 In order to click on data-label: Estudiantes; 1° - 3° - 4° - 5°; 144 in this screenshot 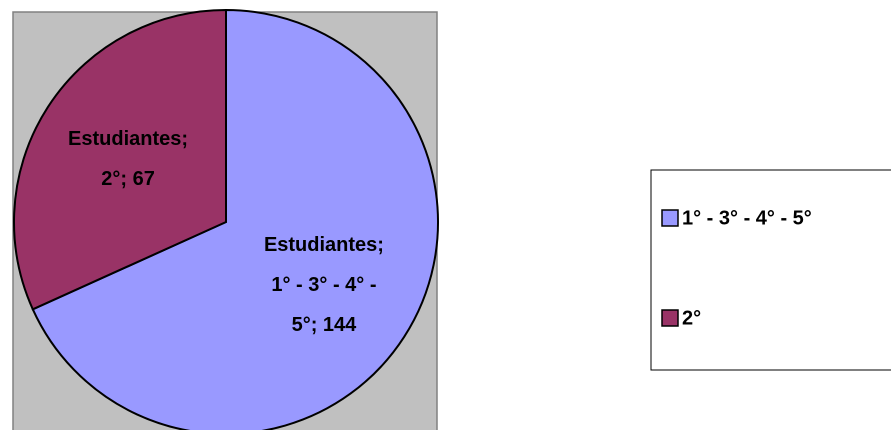, I will do `click(323, 285)`.